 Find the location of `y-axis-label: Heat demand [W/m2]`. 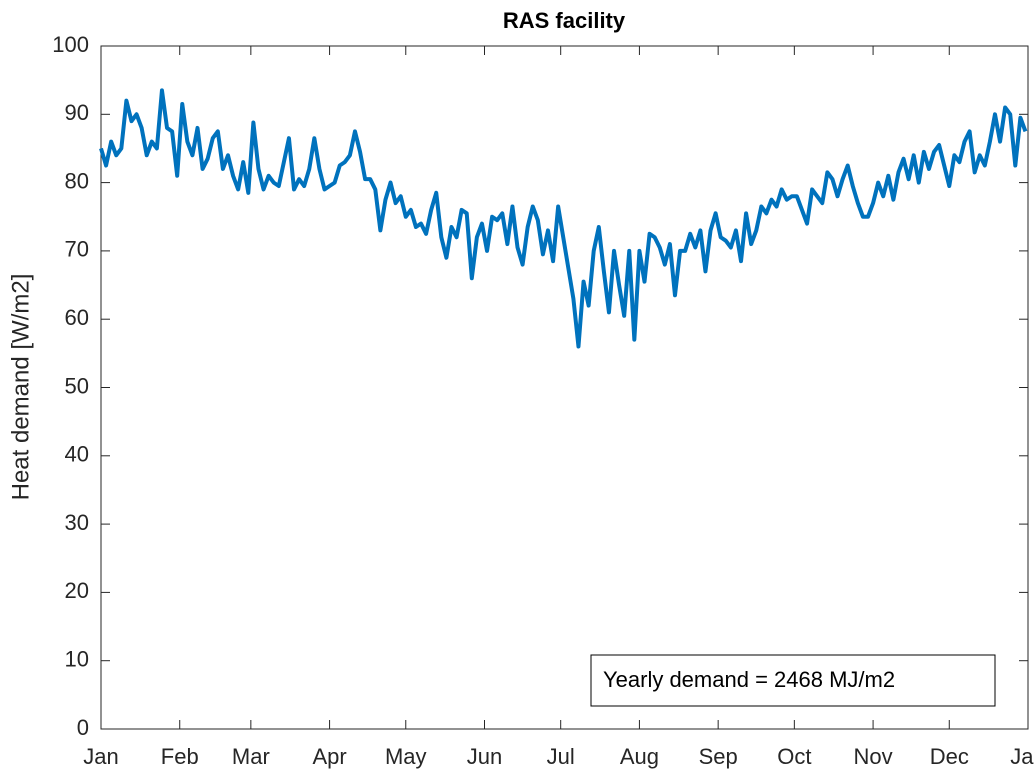

y-axis-label: Heat demand [W/m2] is located at coordinates (20, 387).